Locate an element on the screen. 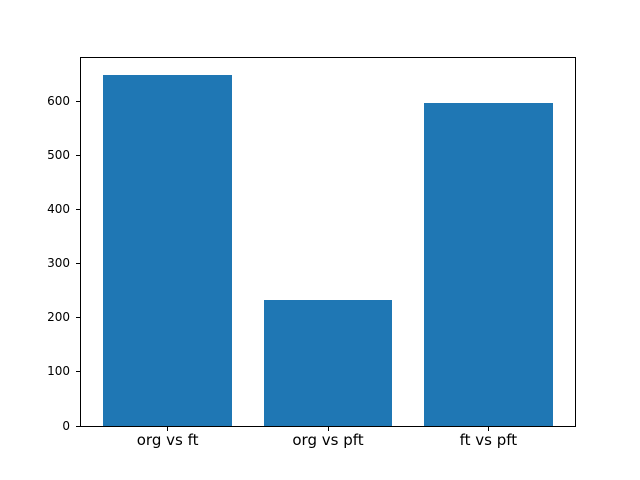 This screenshot has height=480, width=640. bar-org-vs-ft is located at coordinates (167, 250).